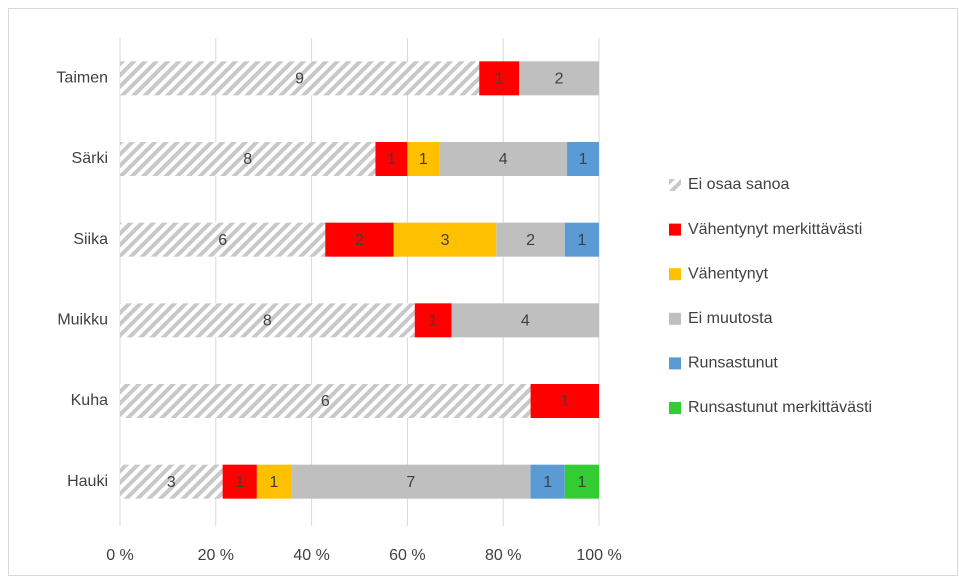  I want to click on y-tick-label: Siika, so click(90, 239).